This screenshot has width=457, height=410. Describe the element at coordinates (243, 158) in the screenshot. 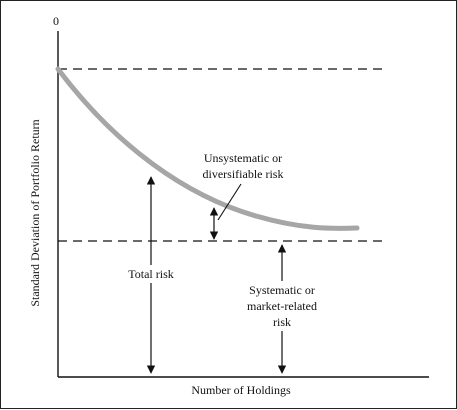

I see `unsystematic-label-line1: Unsystematic or` at that location.